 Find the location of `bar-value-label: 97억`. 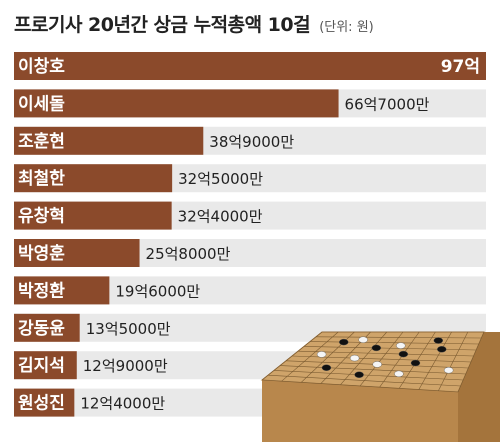

bar-value-label: 97억 is located at coordinates (460, 67).